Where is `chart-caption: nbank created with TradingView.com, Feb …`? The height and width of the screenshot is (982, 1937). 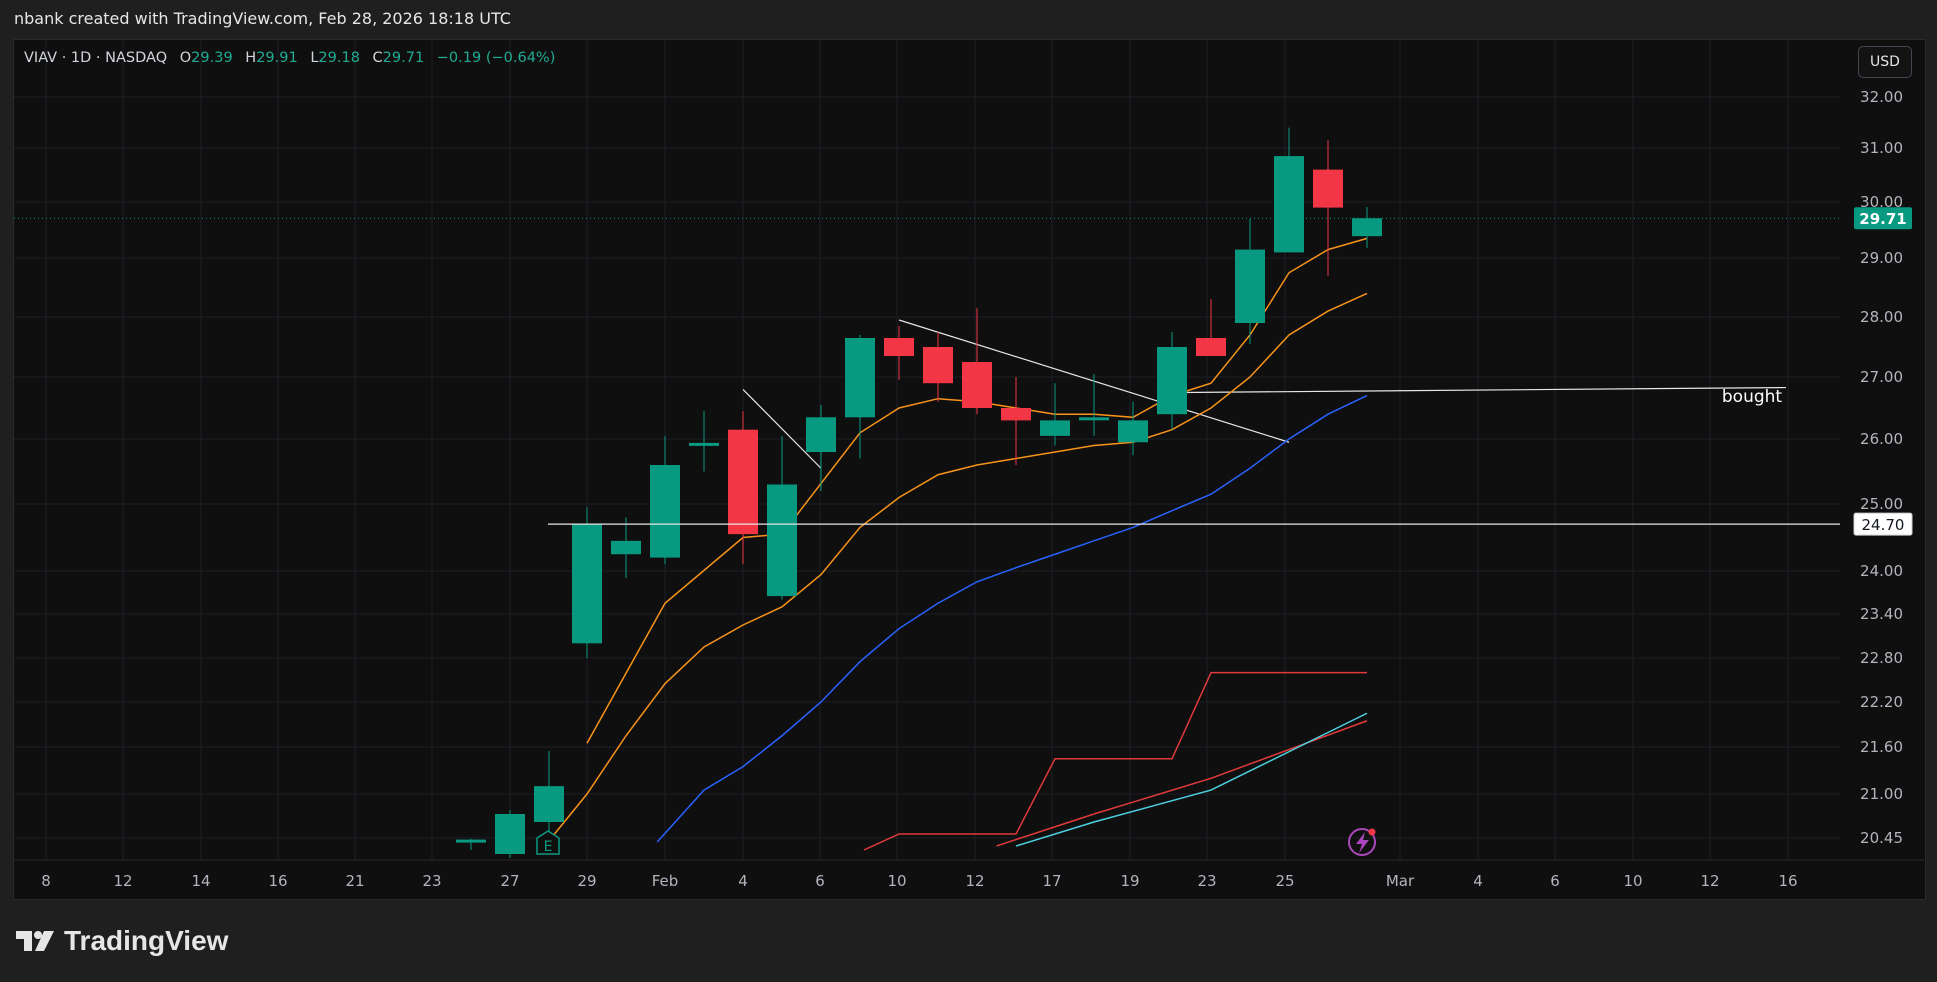 chart-caption: nbank created with TradingView.com, Feb … is located at coordinates (262, 18).